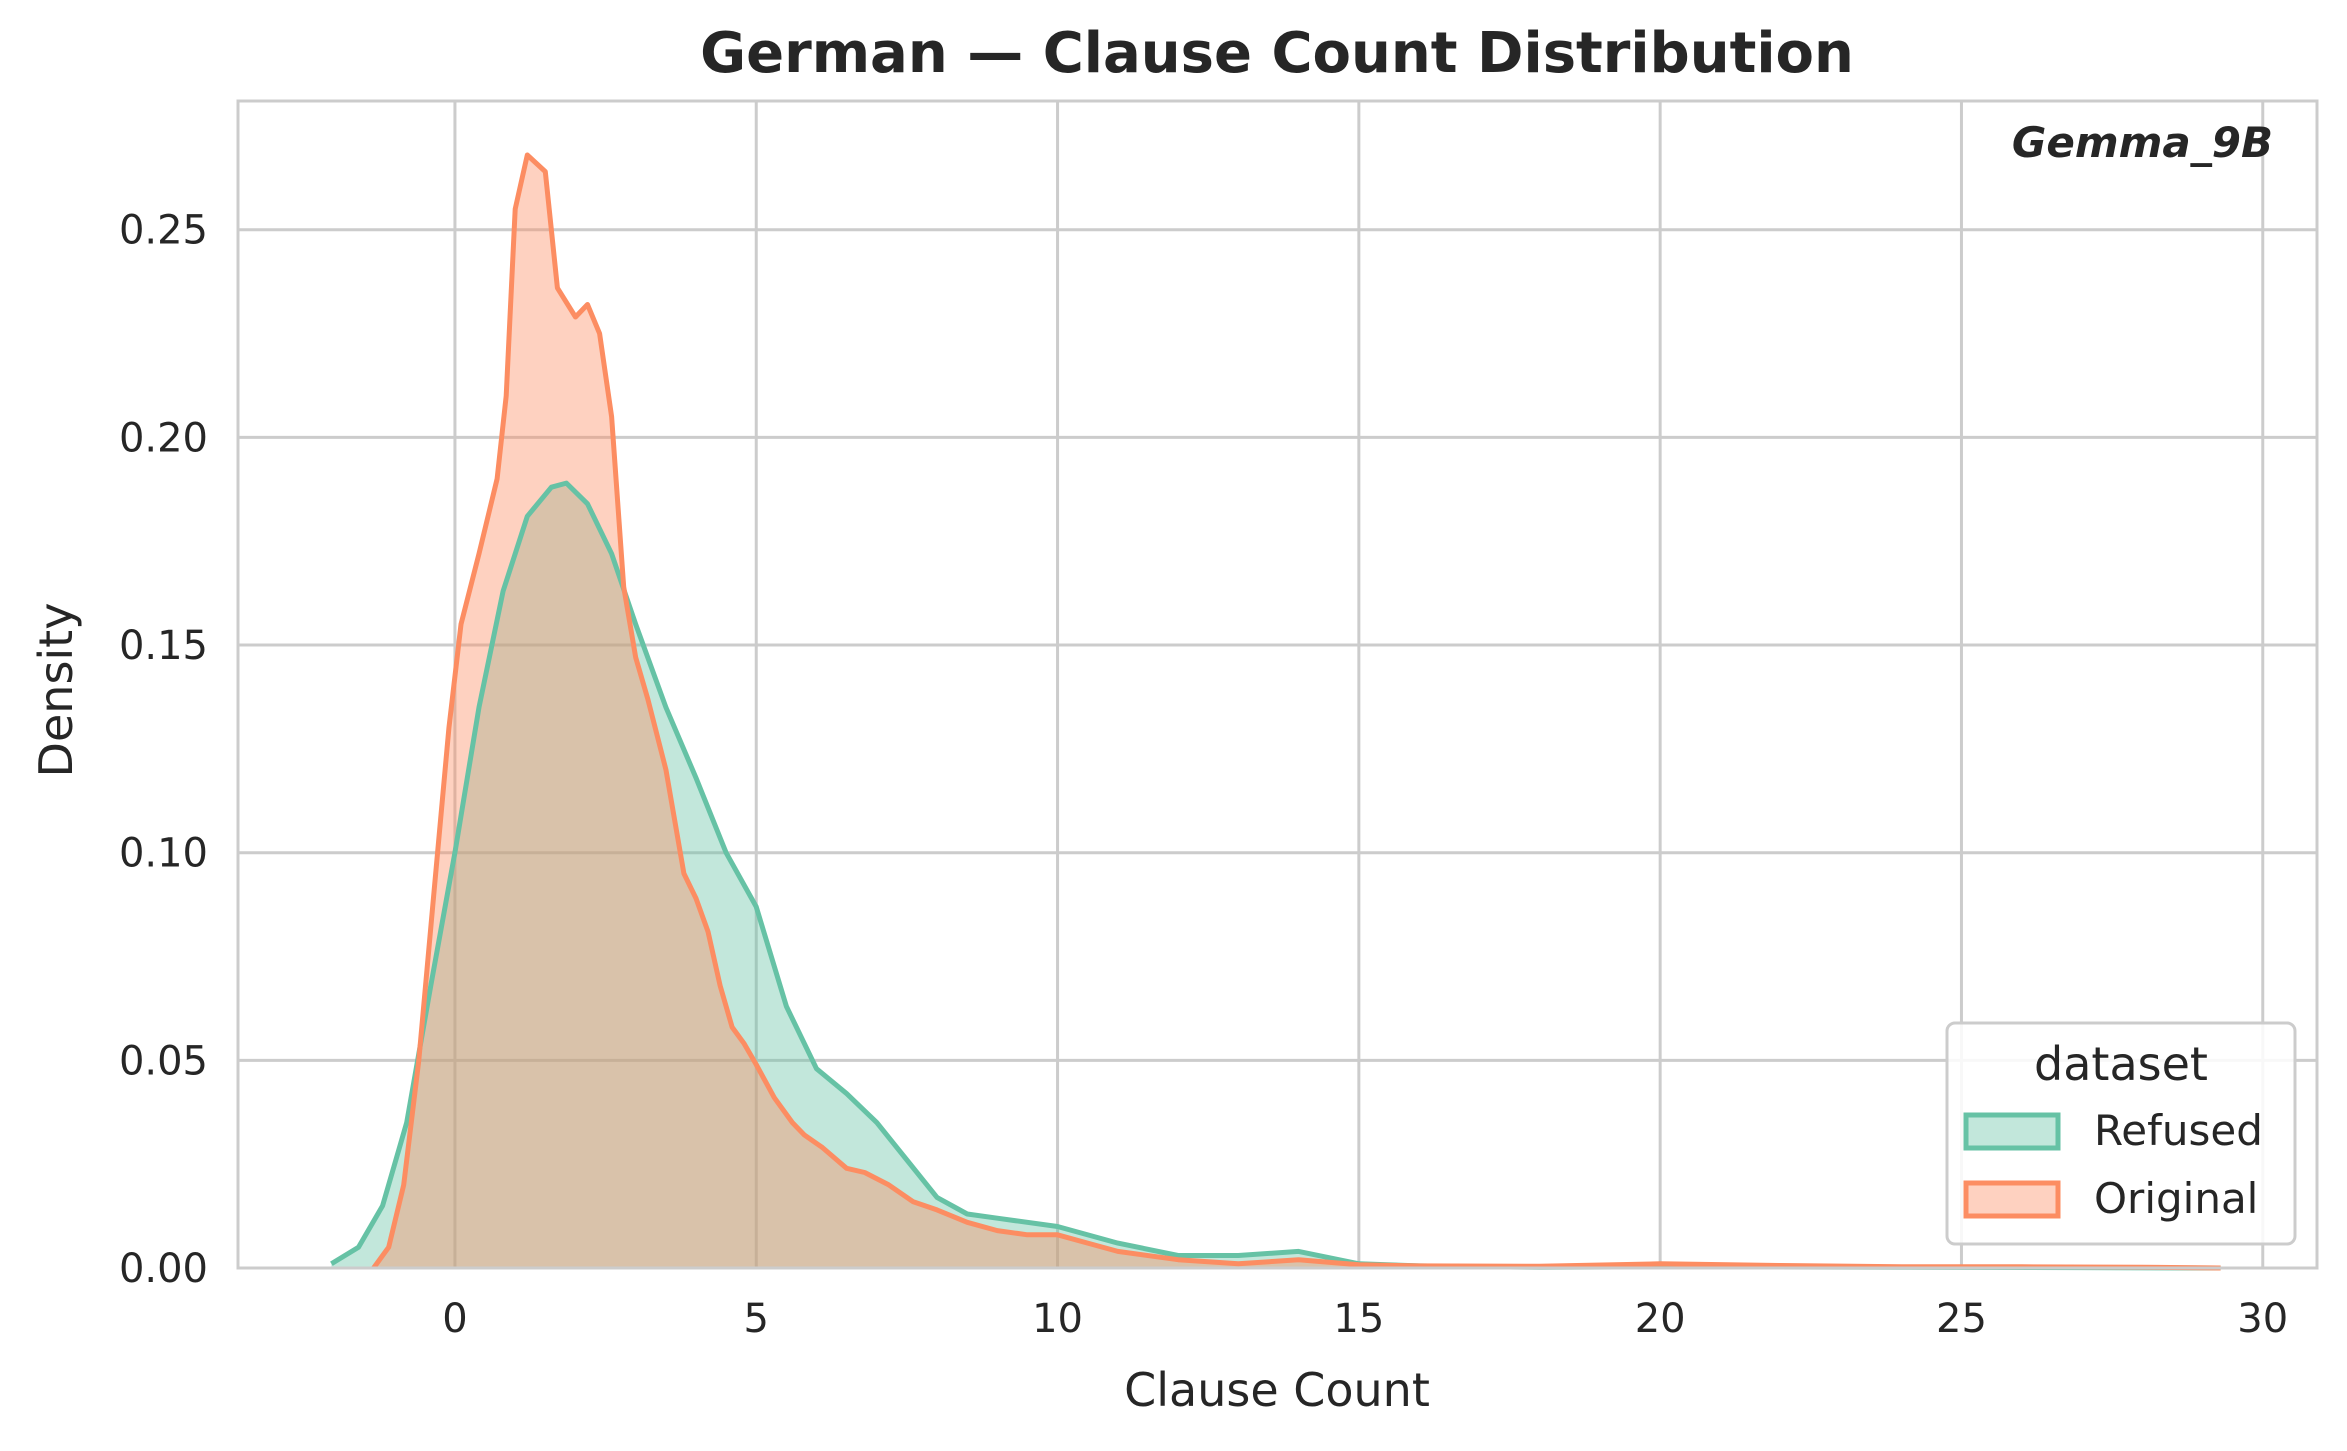 Image resolution: width=2347 pixels, height=1451 pixels. What do you see at coordinates (2012, 1131) in the screenshot?
I see `legend-swatch-refused` at bounding box center [2012, 1131].